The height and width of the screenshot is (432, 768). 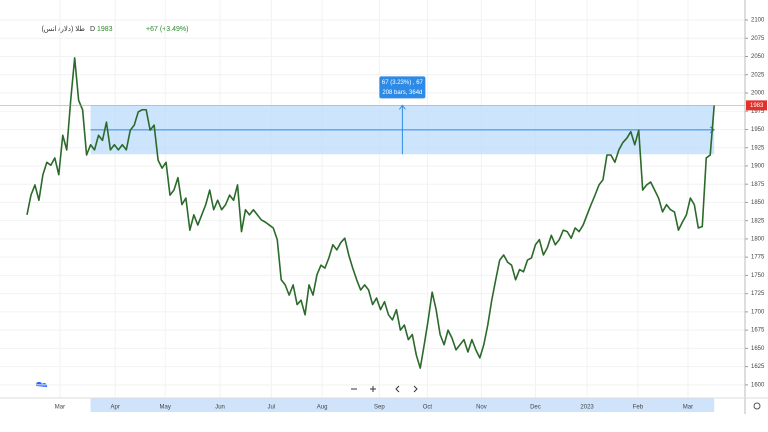 What do you see at coordinates (220, 408) in the screenshot?
I see `x-tick-label: Jun` at bounding box center [220, 408].